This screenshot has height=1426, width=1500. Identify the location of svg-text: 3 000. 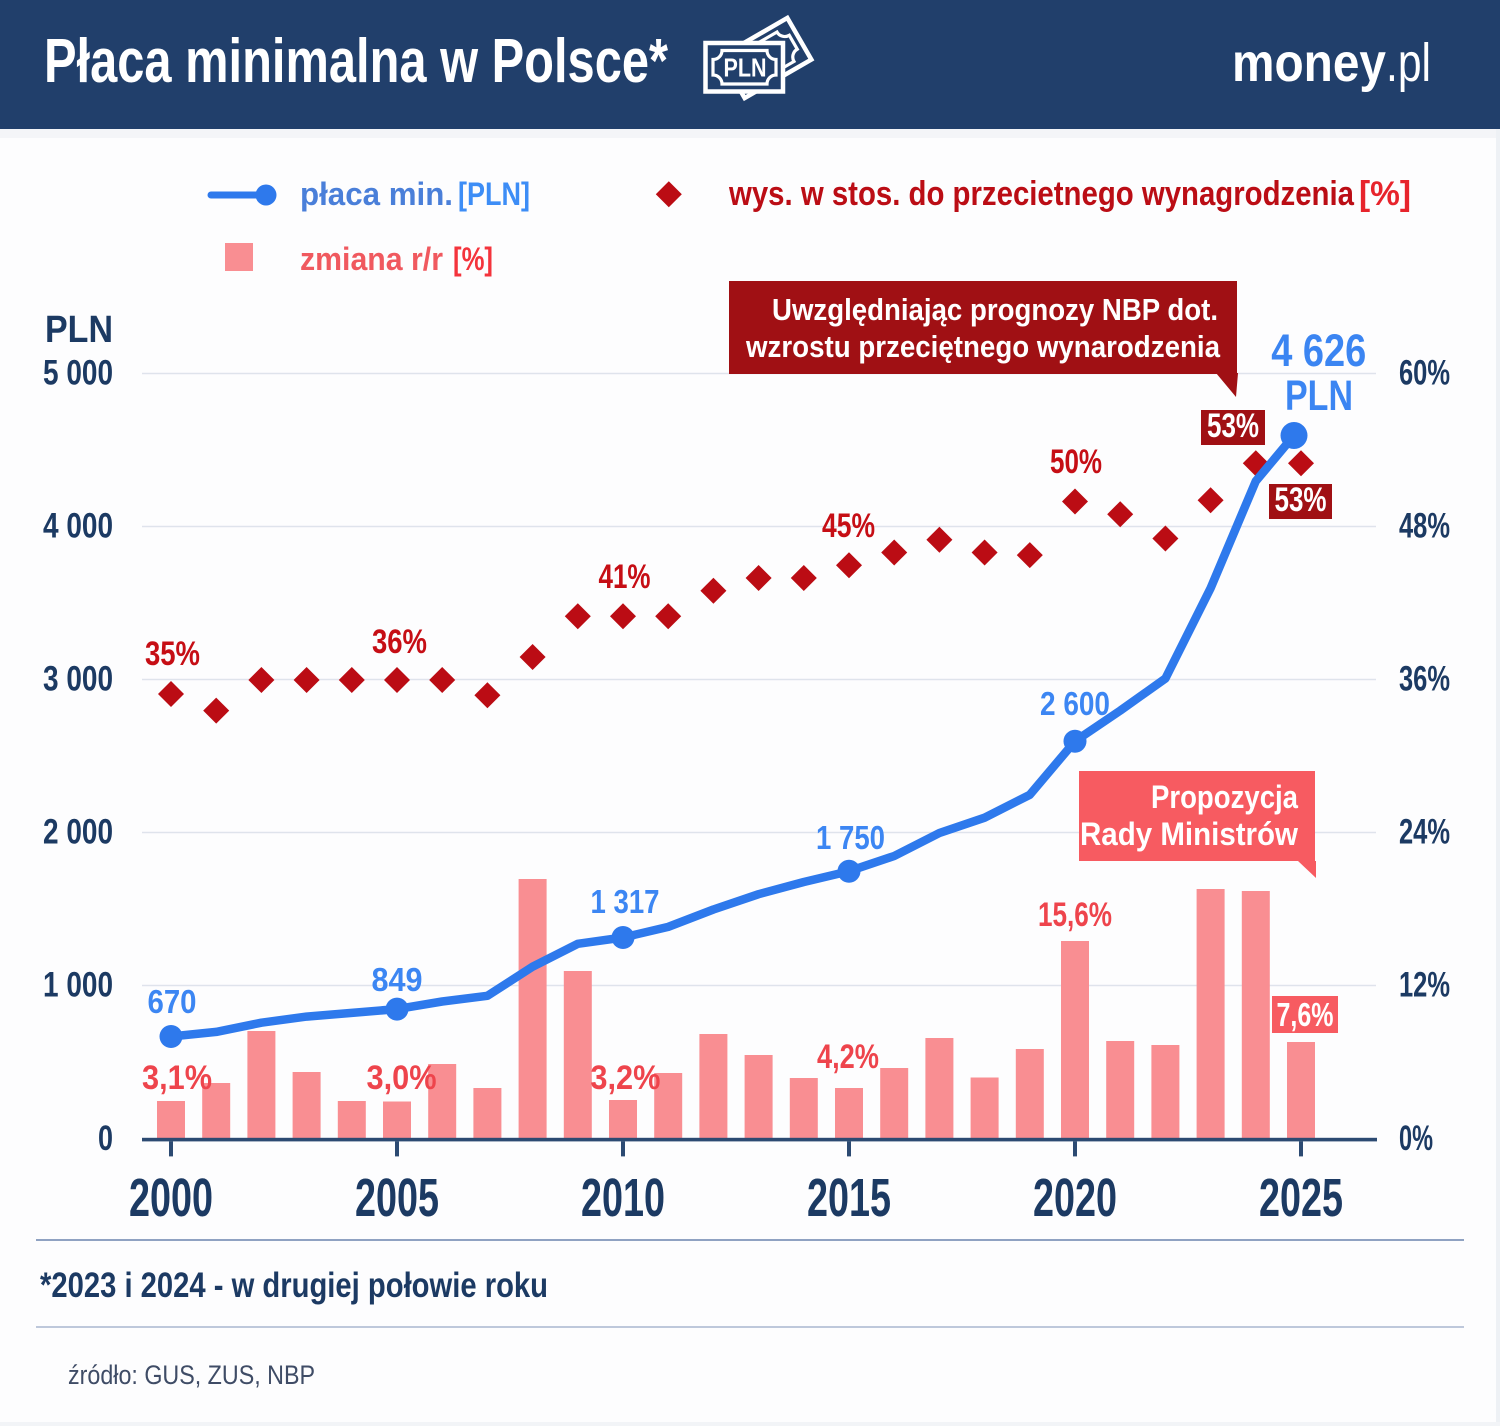
(78, 679).